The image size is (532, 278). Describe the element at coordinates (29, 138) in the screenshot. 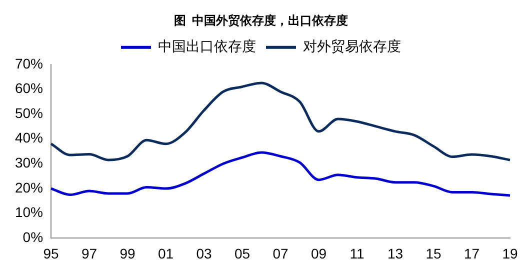

I see `y-tick-label: 40%` at that location.